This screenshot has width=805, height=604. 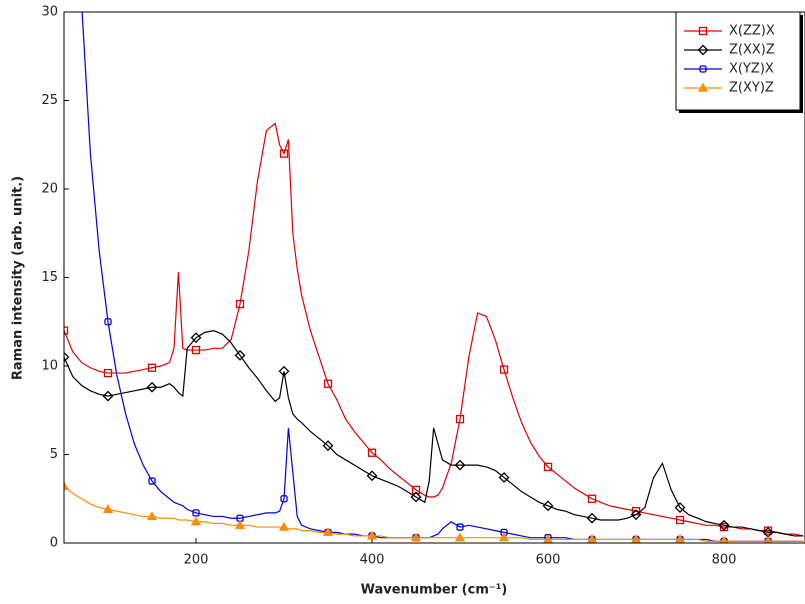 I want to click on x-tick-label: 600, so click(x=548, y=560).